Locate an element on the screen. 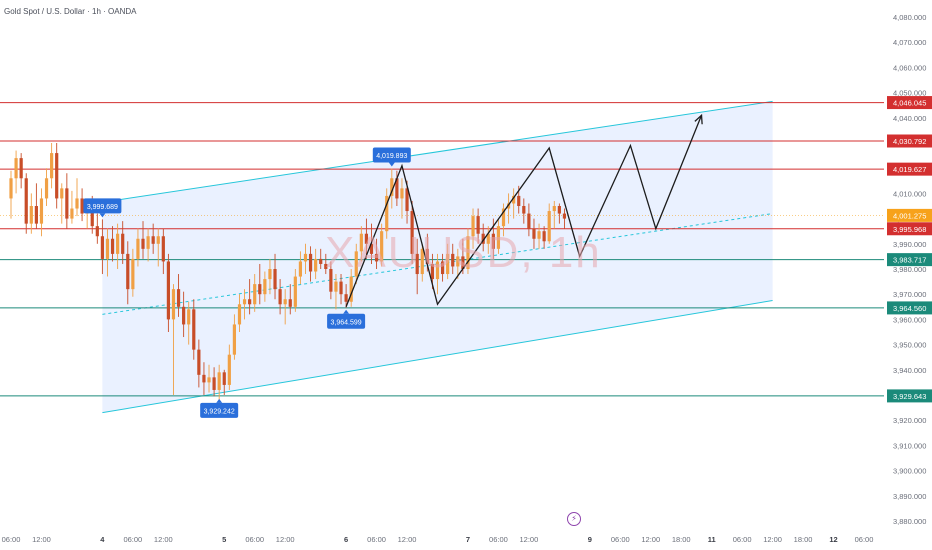  price-callout: 3,929.242 is located at coordinates (219, 408).